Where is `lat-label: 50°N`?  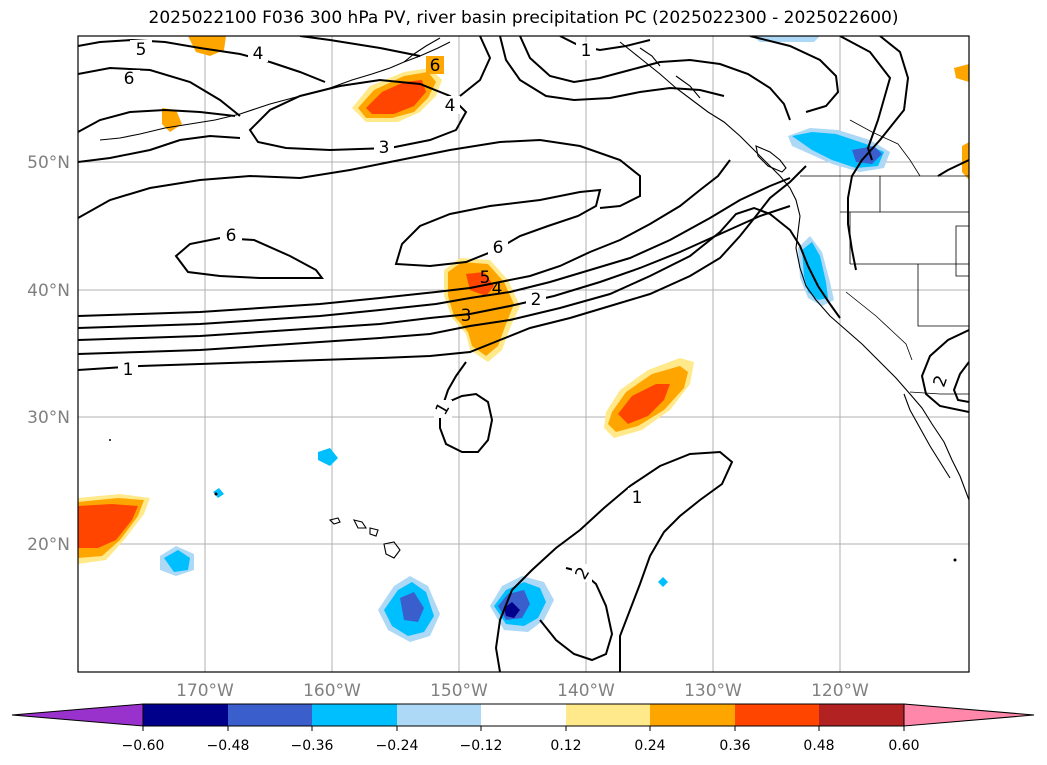
lat-label: 50°N is located at coordinates (48, 163).